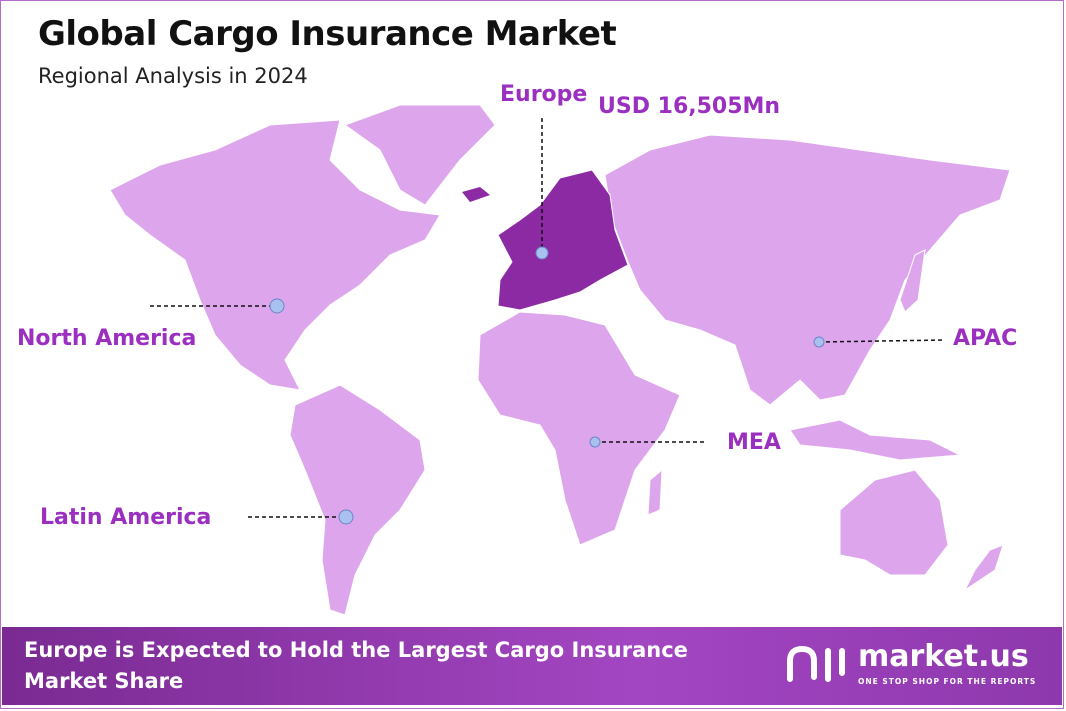  What do you see at coordinates (327, 34) in the screenshot?
I see `title: Global Cargo Insurance Market` at bounding box center [327, 34].